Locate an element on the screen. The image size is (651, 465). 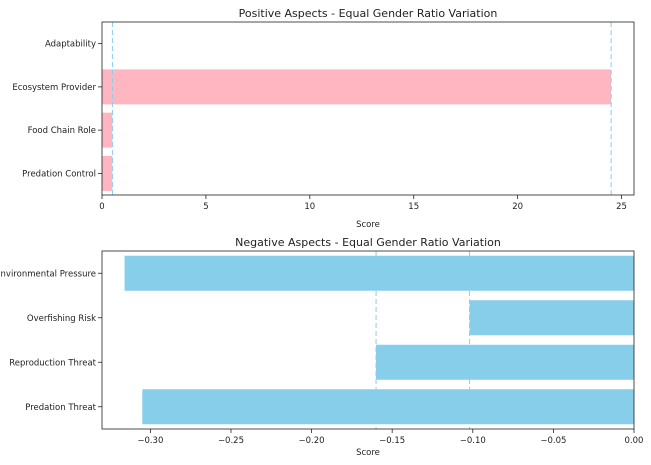
x-tick-label: 10 is located at coordinates (309, 207).